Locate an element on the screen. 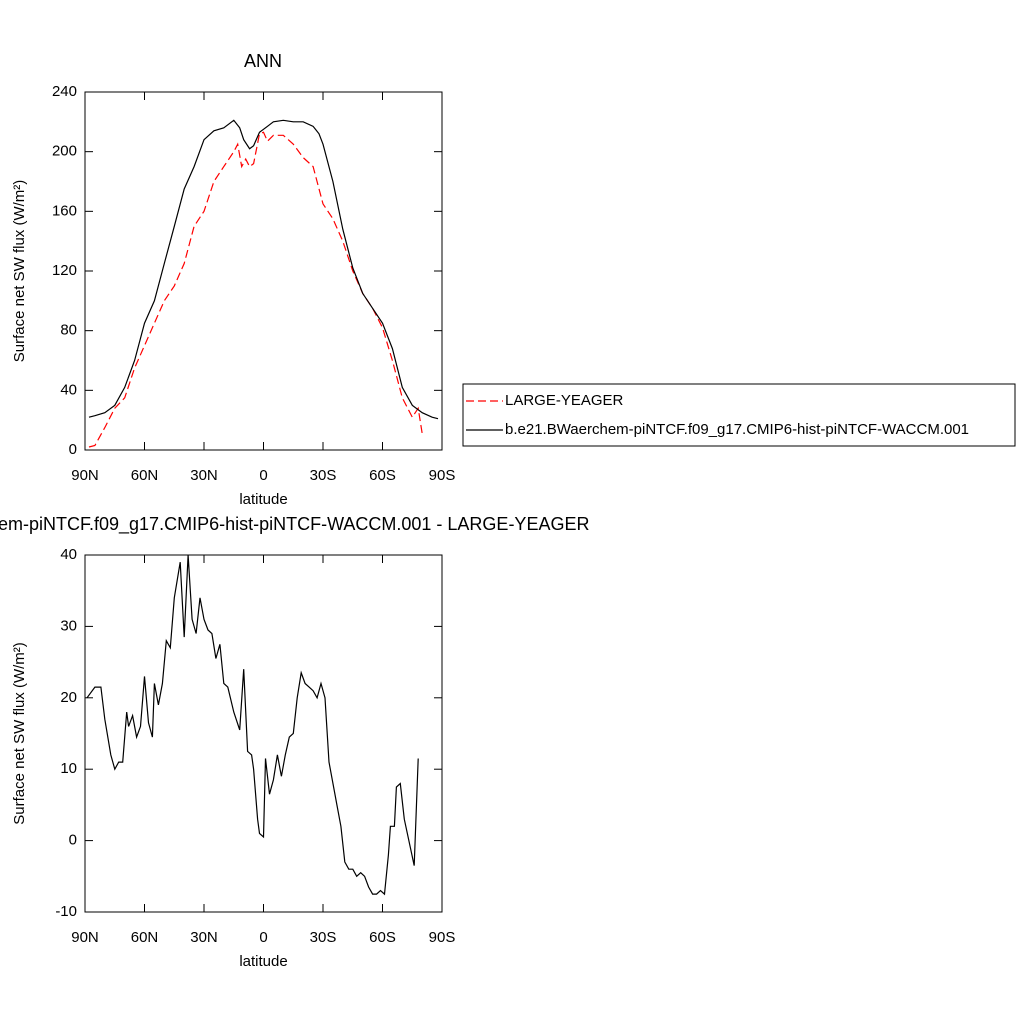 This screenshot has width=1024, height=1024. y-tick-label: 30 is located at coordinates (68, 625).